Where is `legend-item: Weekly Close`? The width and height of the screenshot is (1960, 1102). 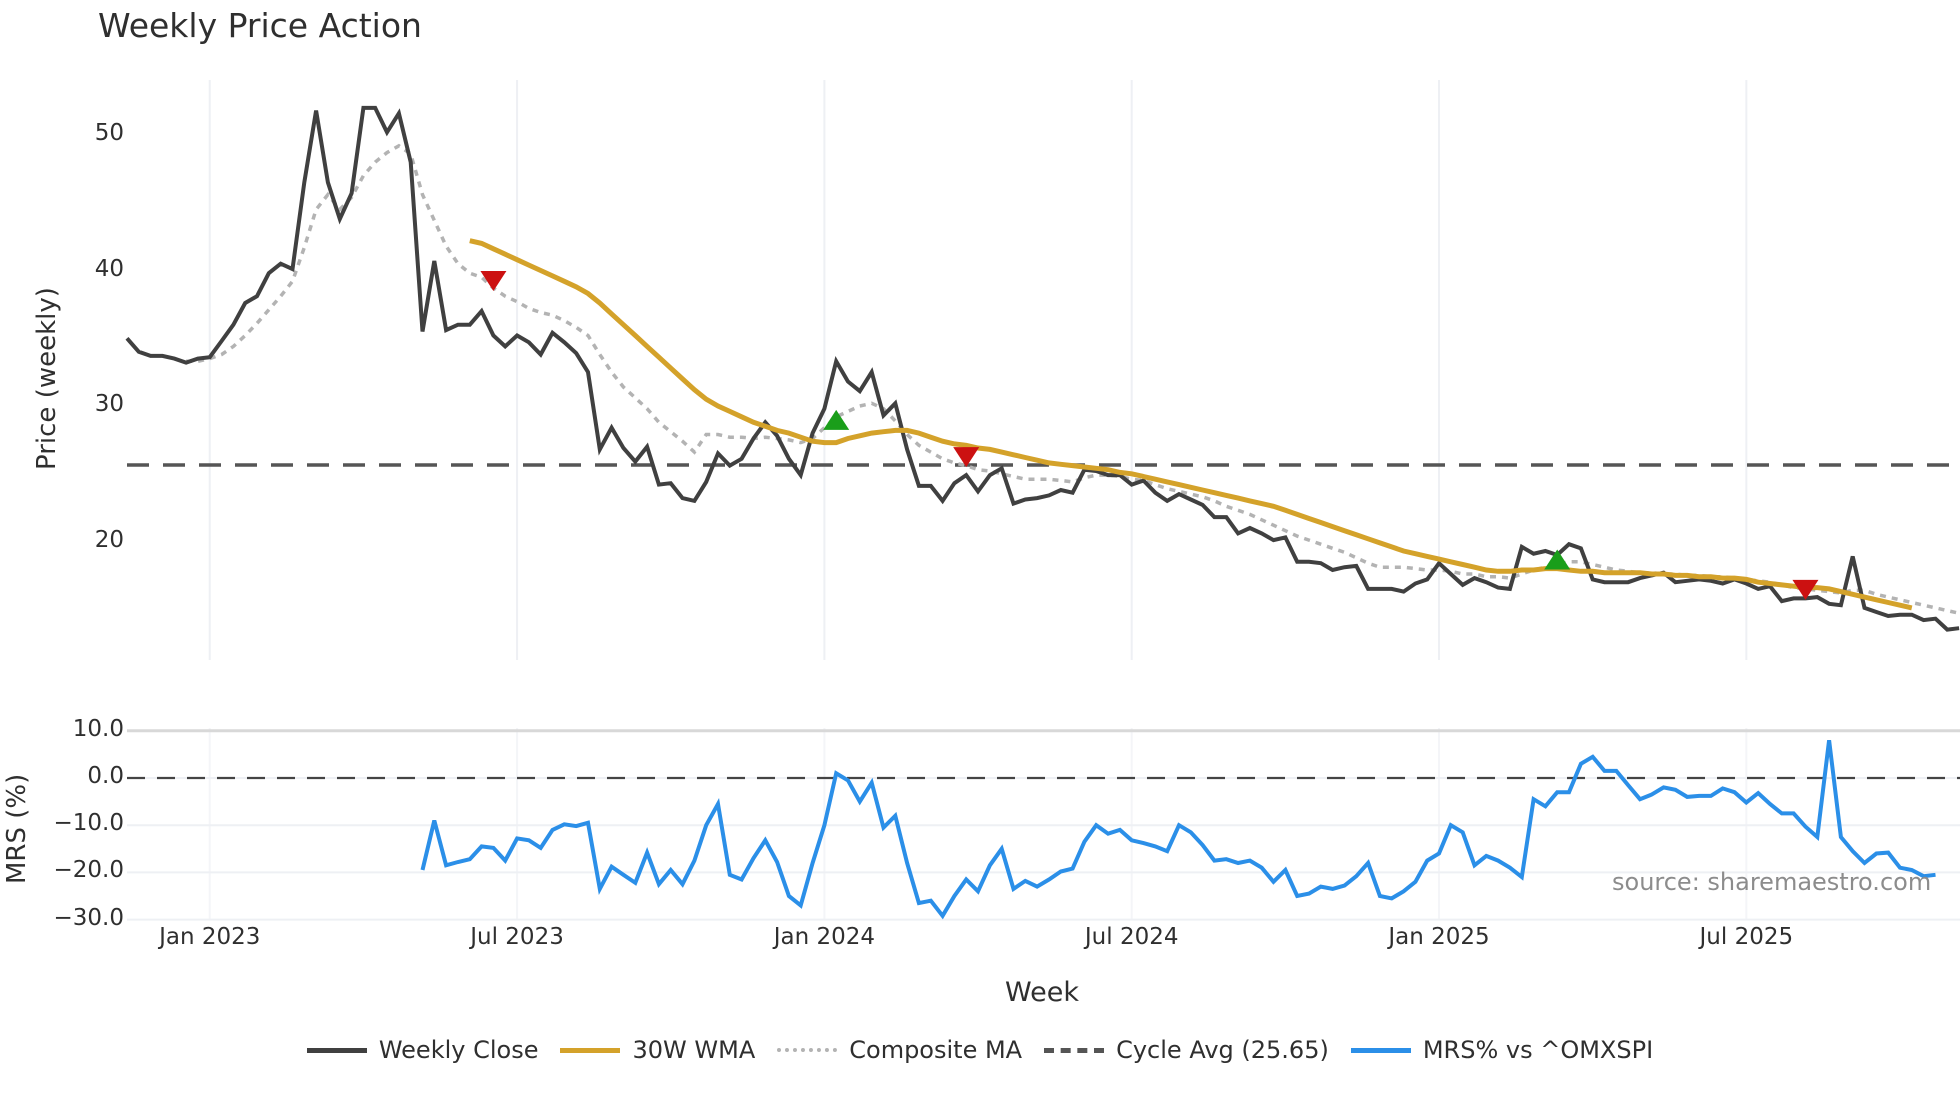 legend-item: Weekly Close is located at coordinates (422, 1050).